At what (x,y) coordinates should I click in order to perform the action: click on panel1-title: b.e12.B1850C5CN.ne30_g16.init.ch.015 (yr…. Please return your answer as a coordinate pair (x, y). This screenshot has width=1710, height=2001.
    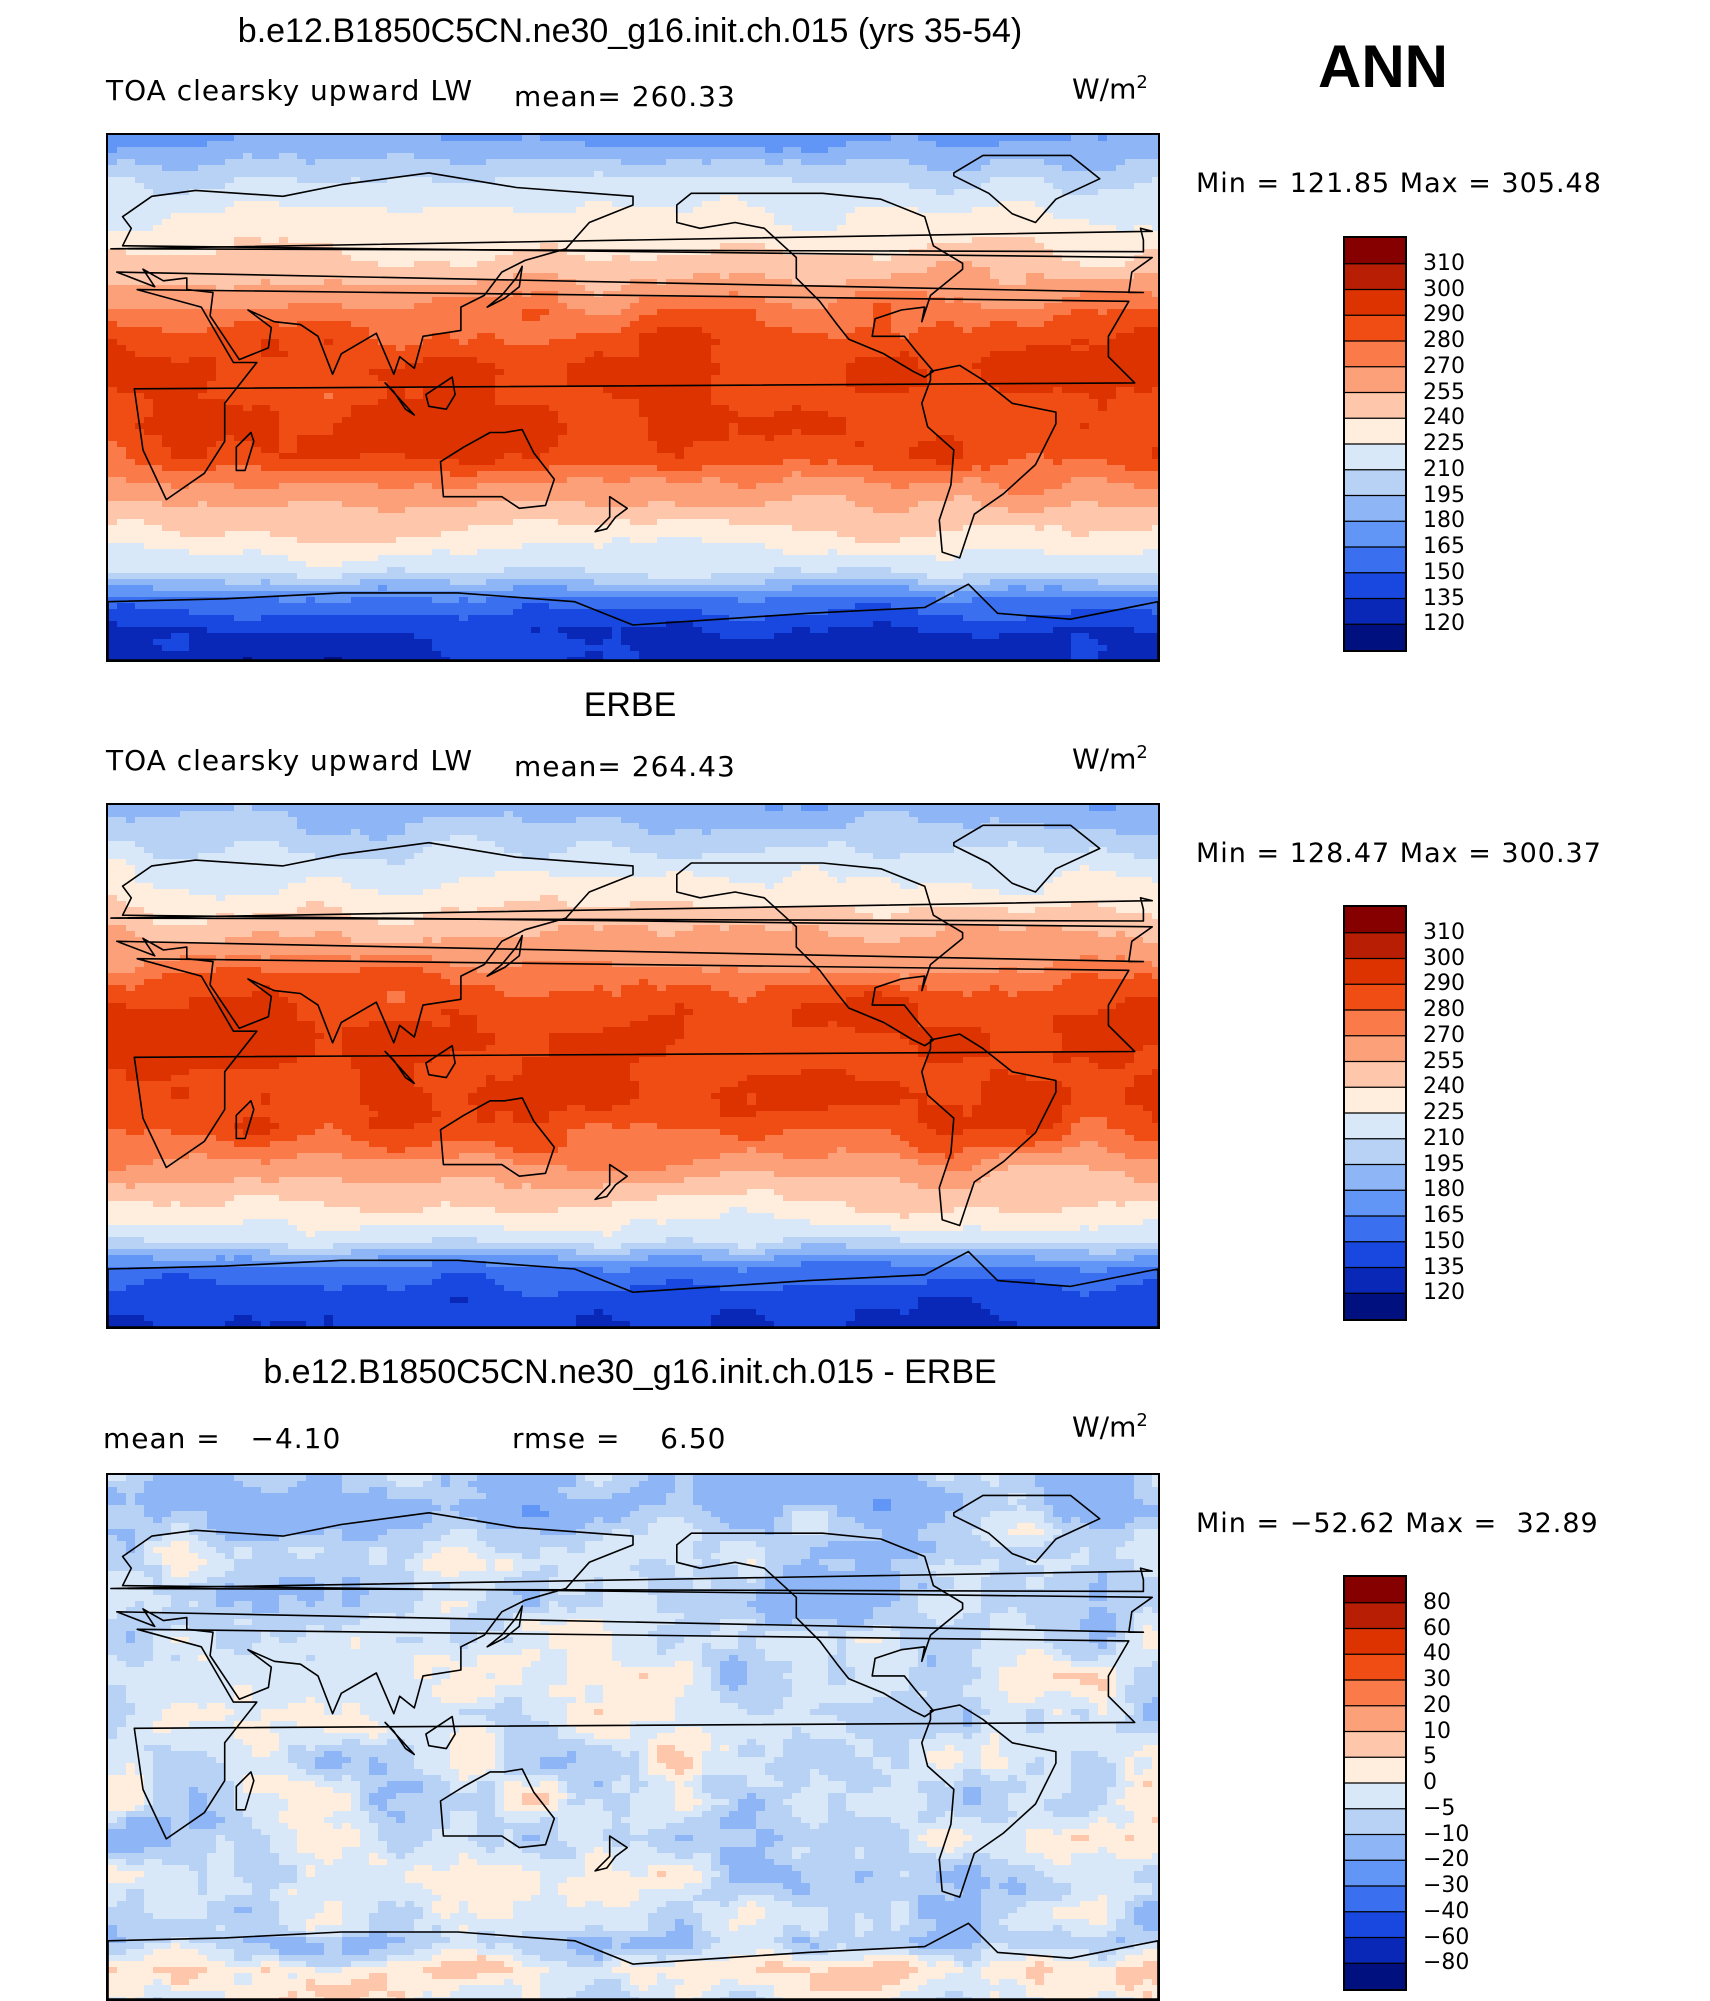
    Looking at the image, I should click on (630, 31).